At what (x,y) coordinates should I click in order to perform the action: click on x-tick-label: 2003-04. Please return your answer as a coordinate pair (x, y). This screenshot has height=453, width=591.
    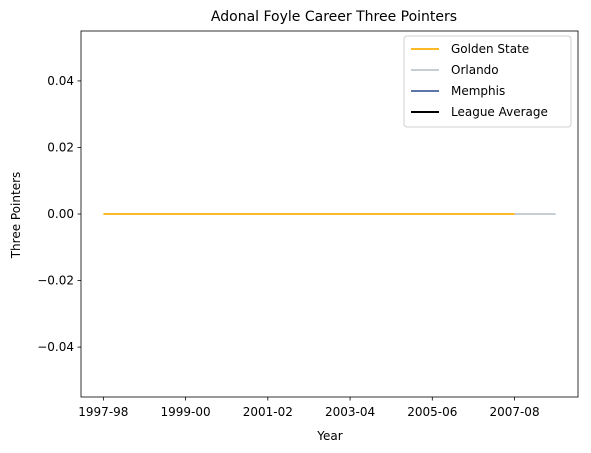
    Looking at the image, I should click on (350, 412).